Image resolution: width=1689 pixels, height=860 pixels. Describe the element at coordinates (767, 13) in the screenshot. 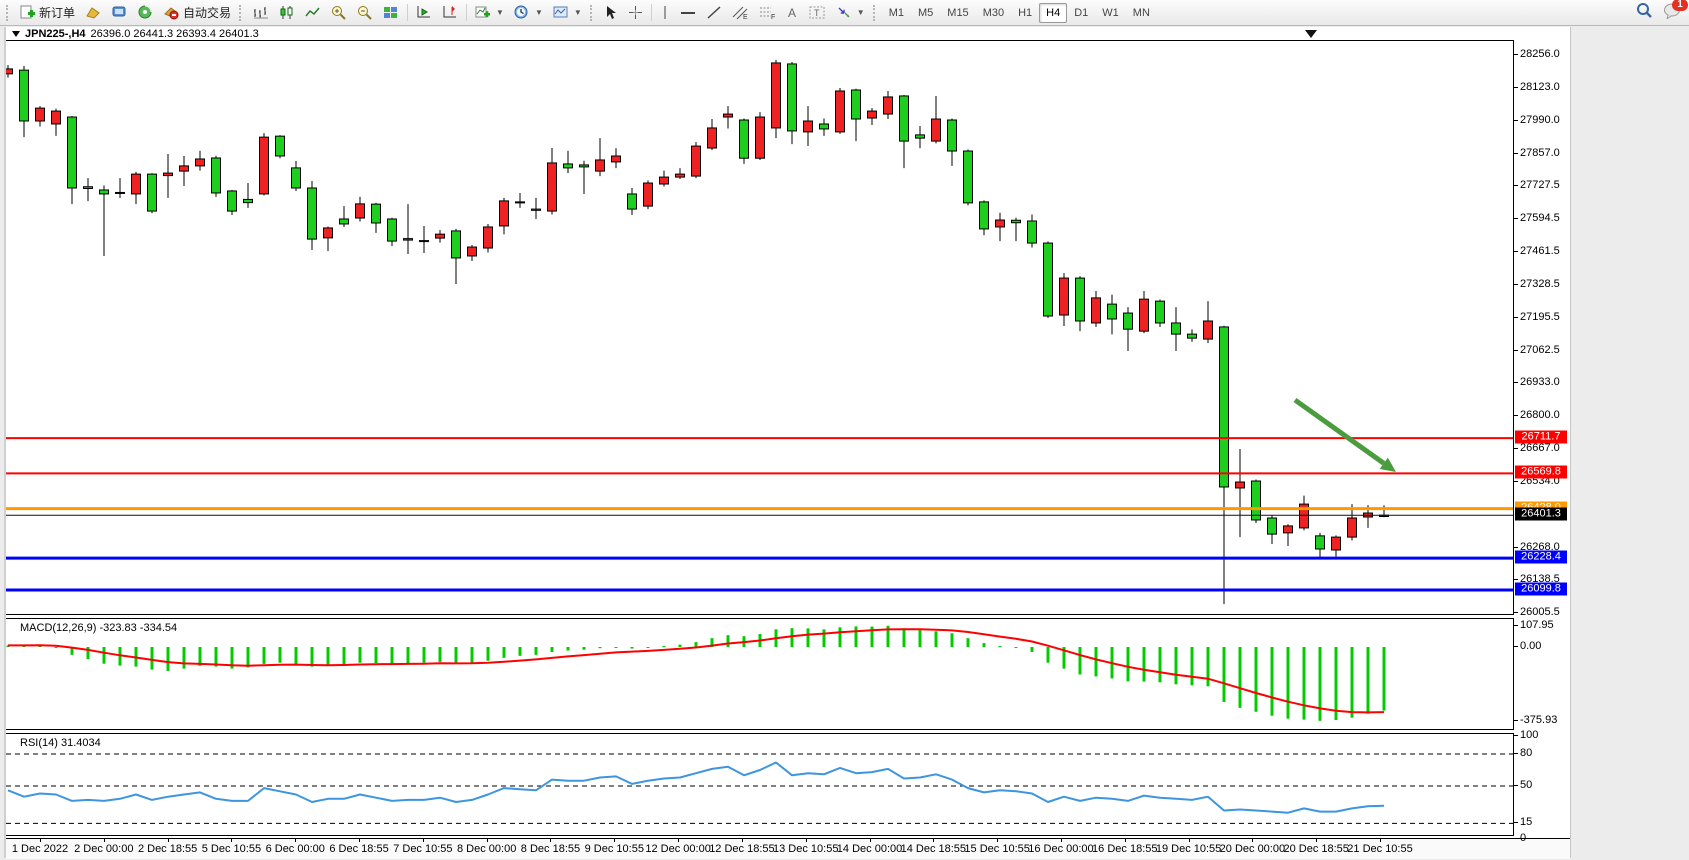

I see `fibonacci-button: F` at that location.